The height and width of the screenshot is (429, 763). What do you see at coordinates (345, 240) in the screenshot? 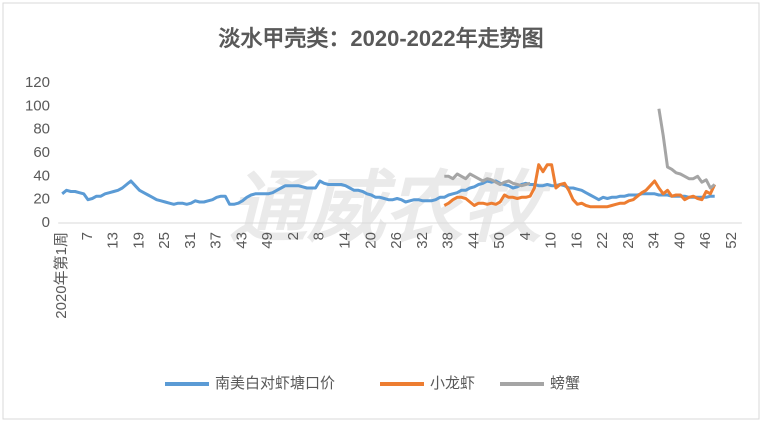
I see `x-tick-label: 14` at bounding box center [345, 240].